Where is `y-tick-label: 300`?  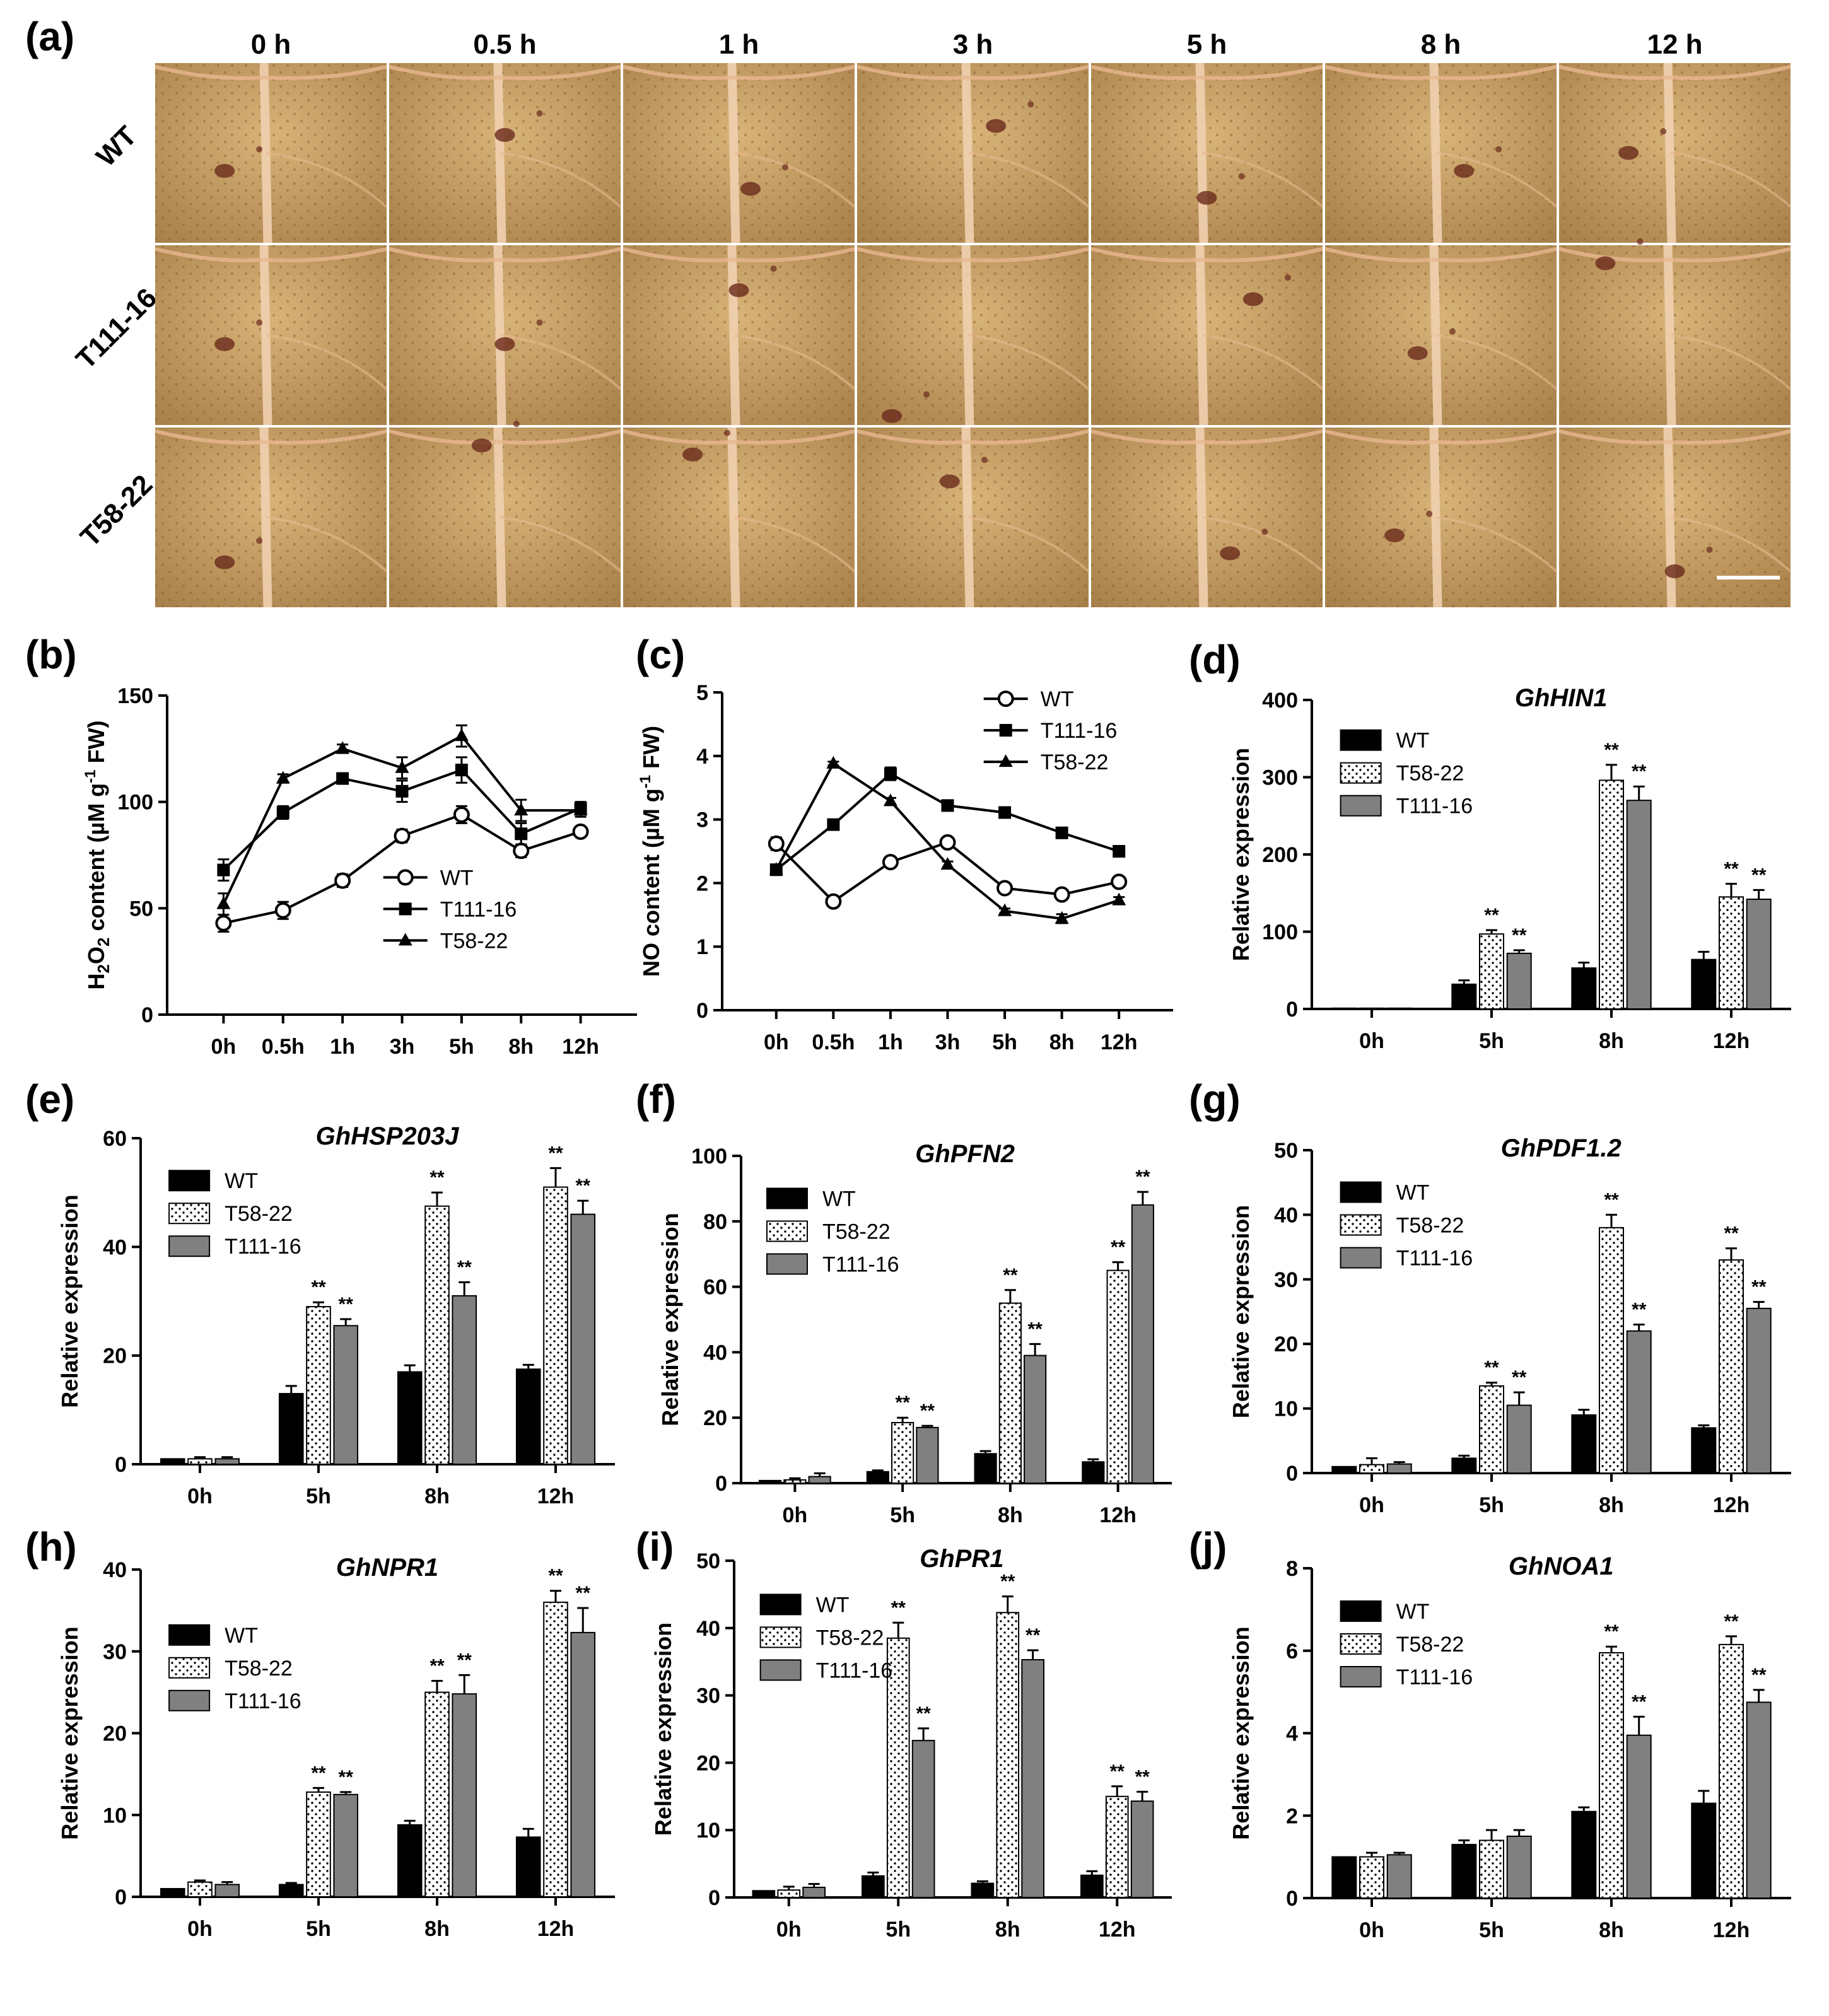
y-tick-label: 300 is located at coordinates (1280, 778).